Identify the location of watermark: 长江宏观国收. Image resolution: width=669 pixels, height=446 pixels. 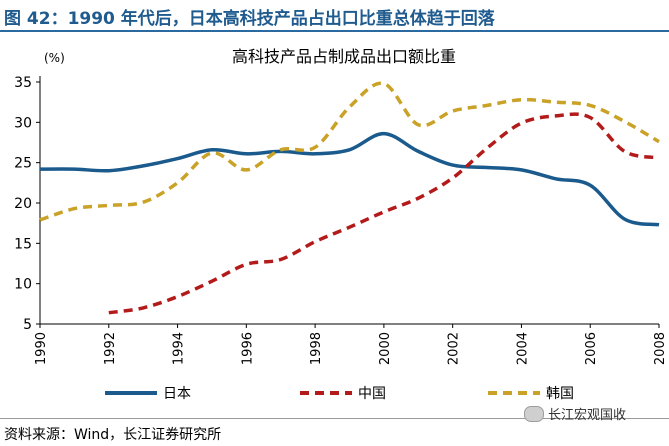
(575, 413).